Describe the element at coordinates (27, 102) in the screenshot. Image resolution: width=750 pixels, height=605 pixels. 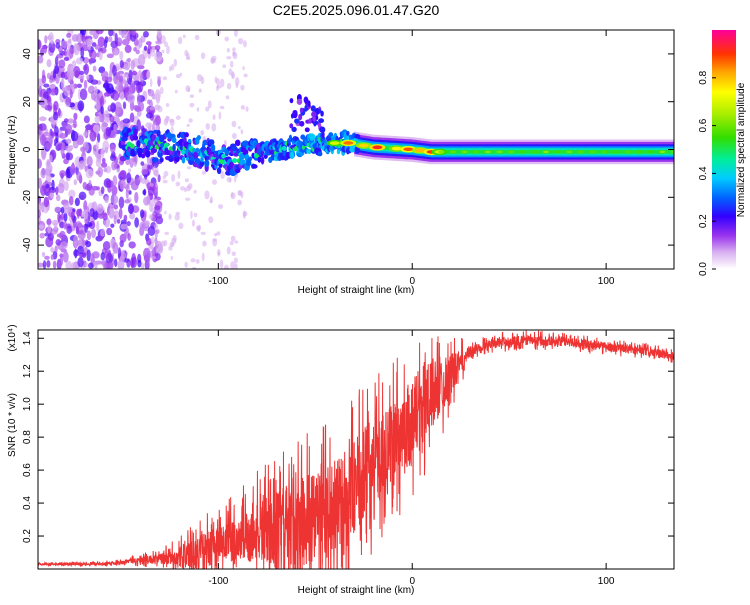
I see `spectrogram-y-tick-label: 20` at that location.